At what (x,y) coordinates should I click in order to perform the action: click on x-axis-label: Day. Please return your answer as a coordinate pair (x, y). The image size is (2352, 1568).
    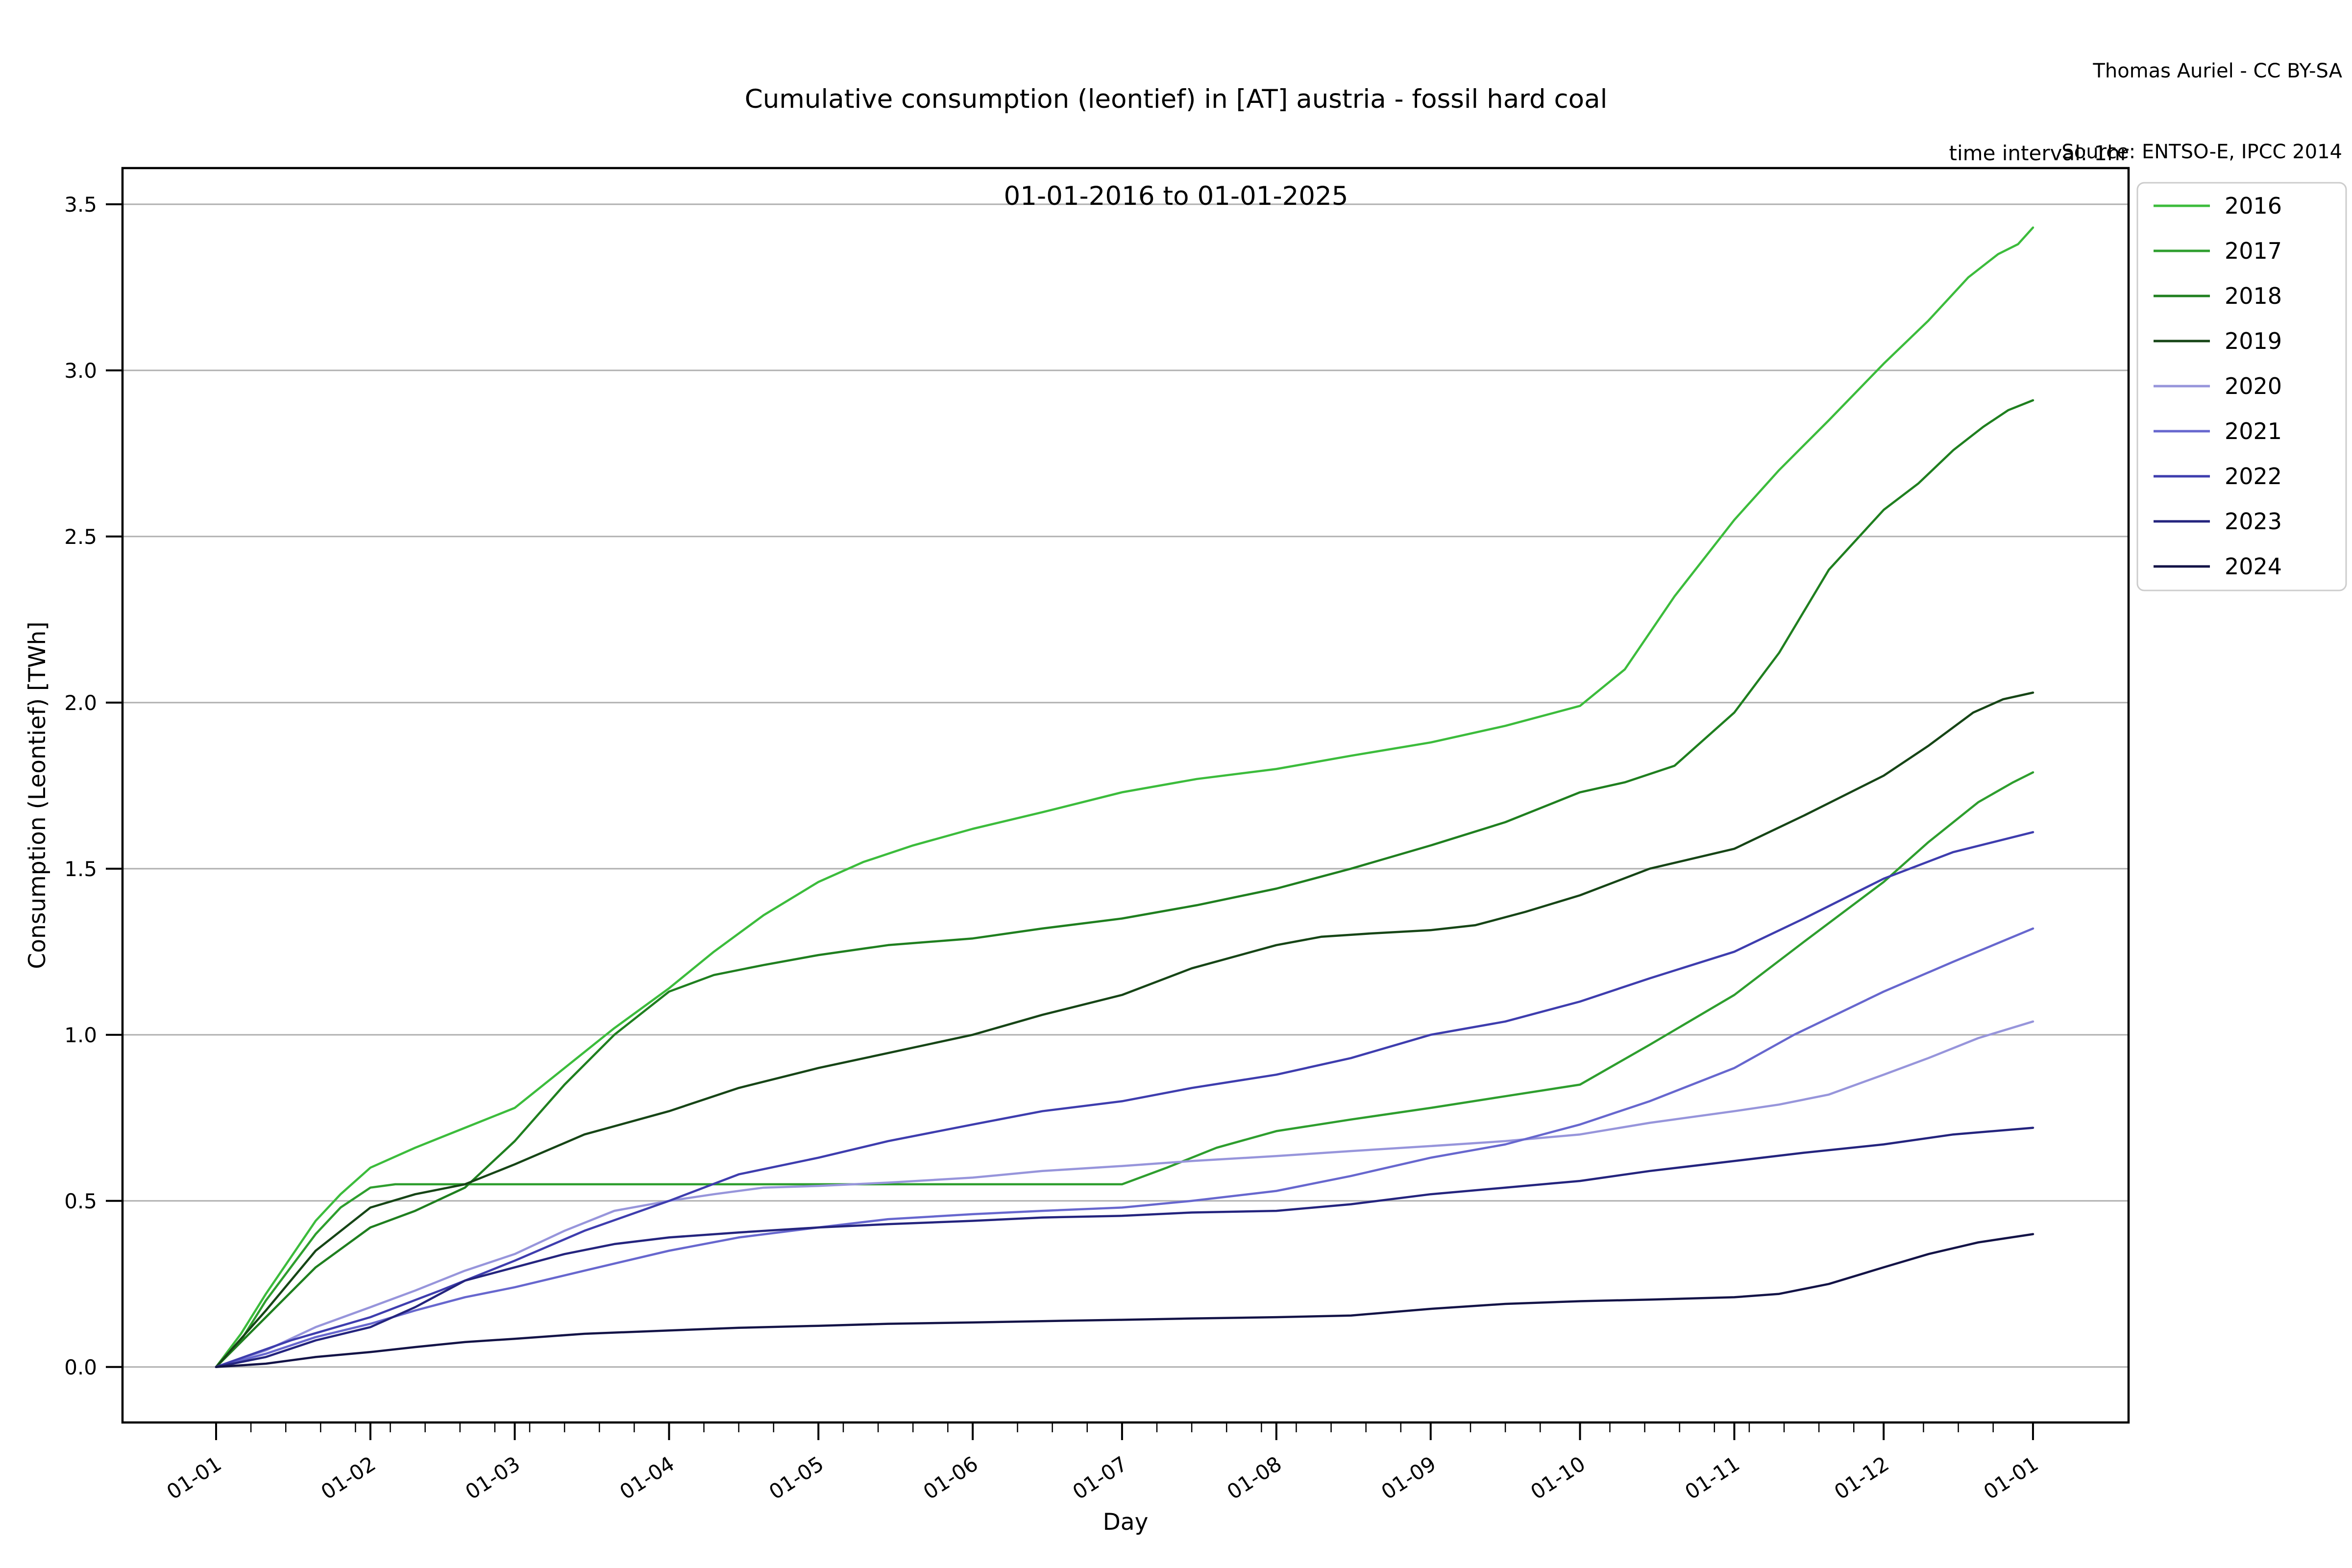
    Looking at the image, I should click on (1126, 1522).